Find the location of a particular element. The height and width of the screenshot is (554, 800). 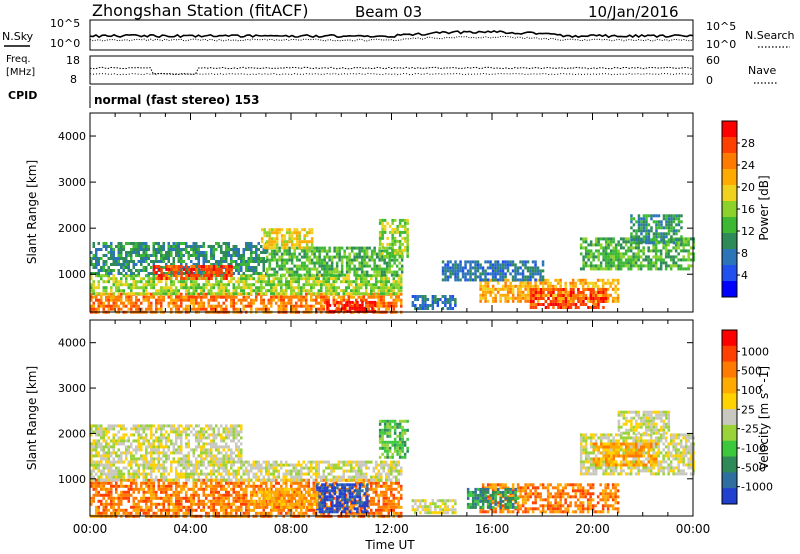

cpid-label: CPID is located at coordinates (22, 95).